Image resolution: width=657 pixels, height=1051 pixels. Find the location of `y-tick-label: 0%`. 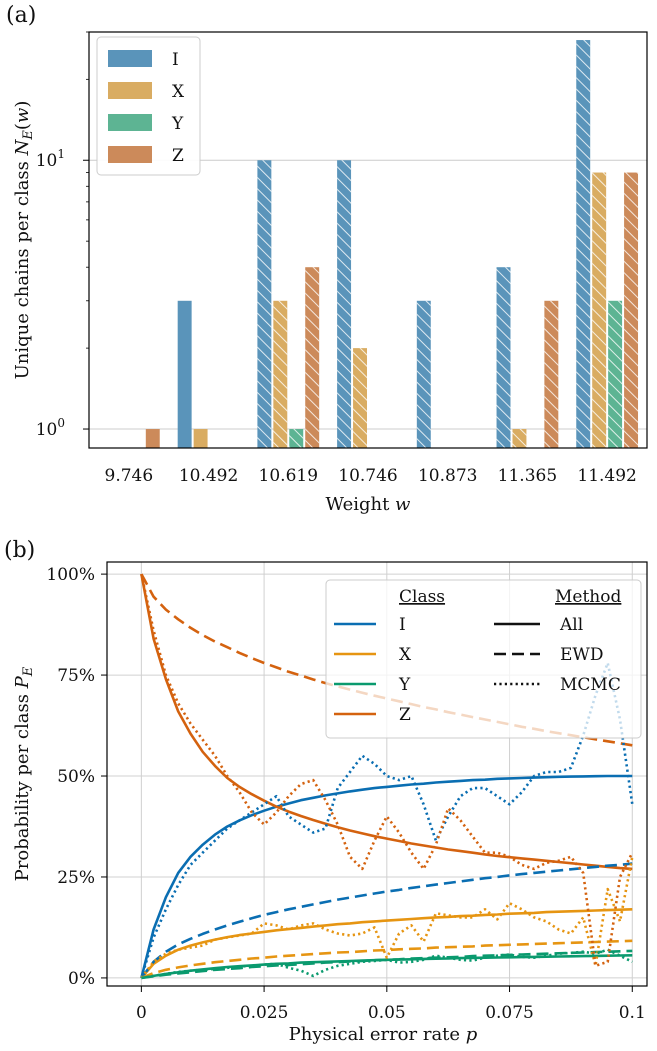

y-tick-label: 0% is located at coordinates (81, 979).